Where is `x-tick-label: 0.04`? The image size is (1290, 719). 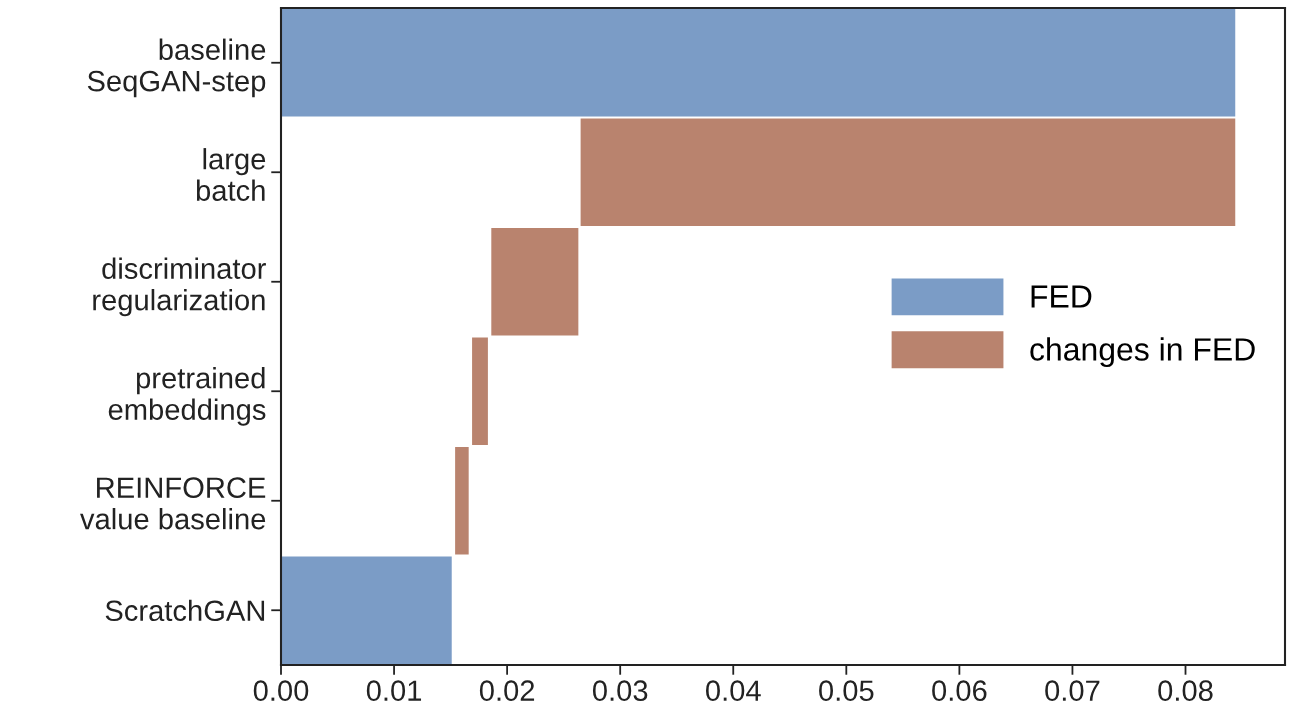 x-tick-label: 0.04 is located at coordinates (733, 691).